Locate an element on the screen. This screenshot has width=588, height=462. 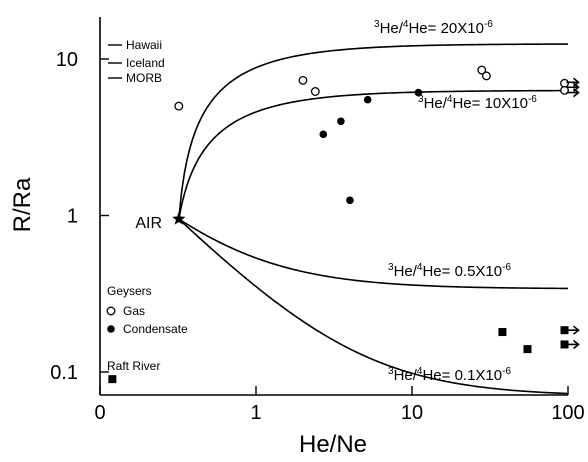
legend-top: Hawaii Iceland MORB is located at coordinates (136, 61).